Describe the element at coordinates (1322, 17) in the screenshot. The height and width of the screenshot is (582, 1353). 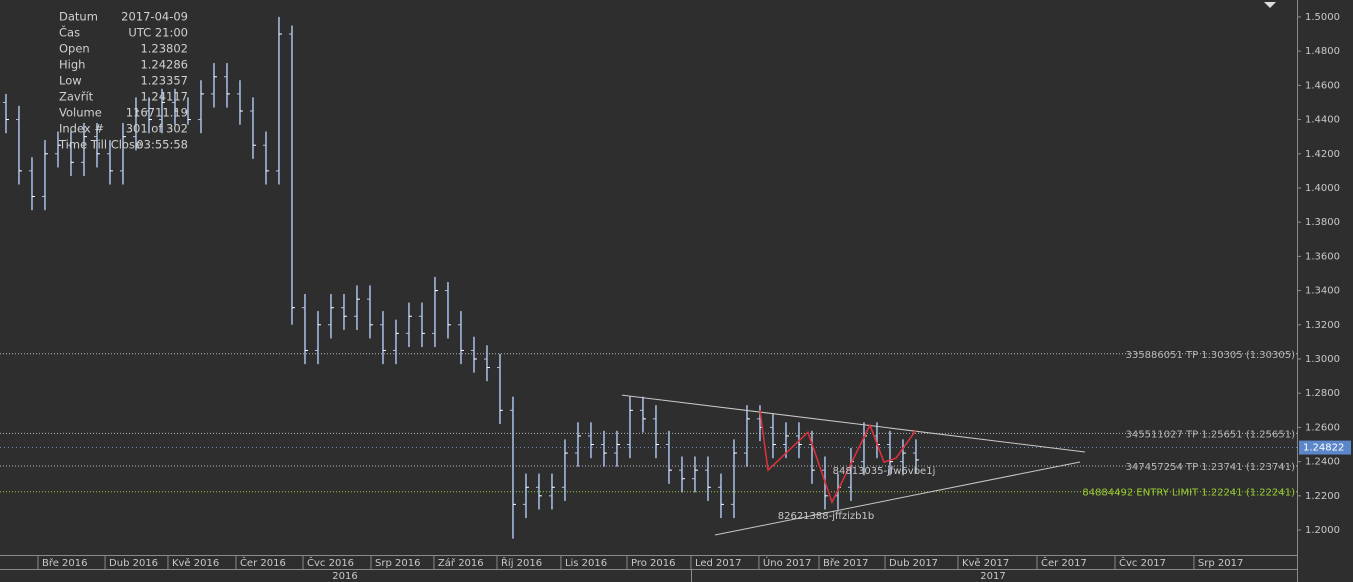
I see `y-tick-label: 1.5000` at that location.